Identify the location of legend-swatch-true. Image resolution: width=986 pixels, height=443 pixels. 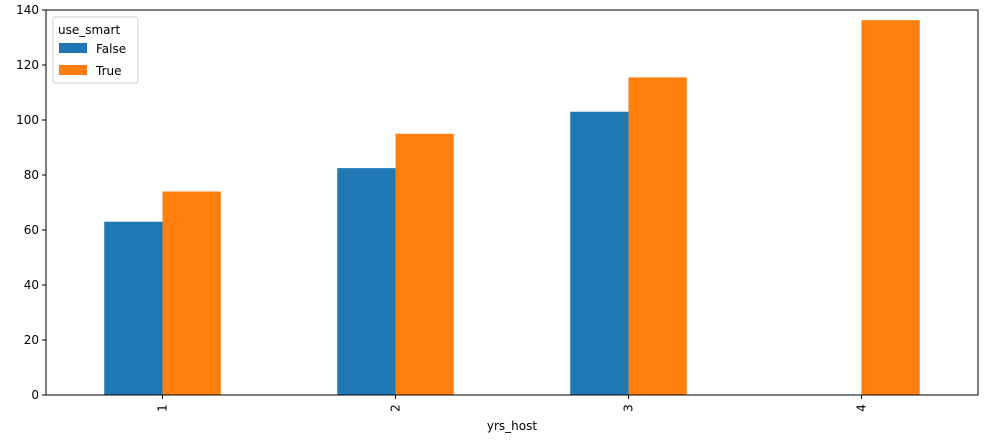
(73, 70).